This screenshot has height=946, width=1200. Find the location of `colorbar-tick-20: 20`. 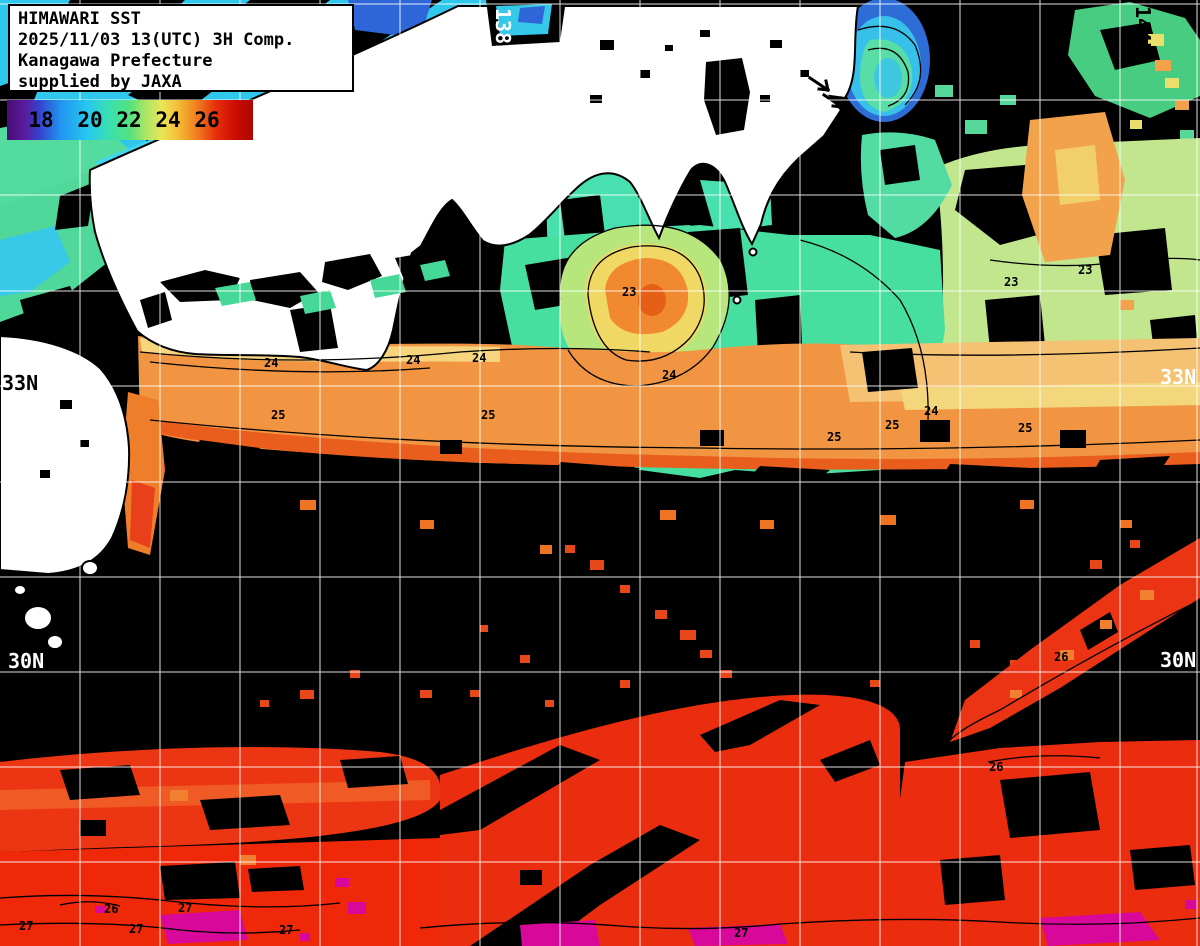

colorbar-tick-20: 20 is located at coordinates (90, 120).